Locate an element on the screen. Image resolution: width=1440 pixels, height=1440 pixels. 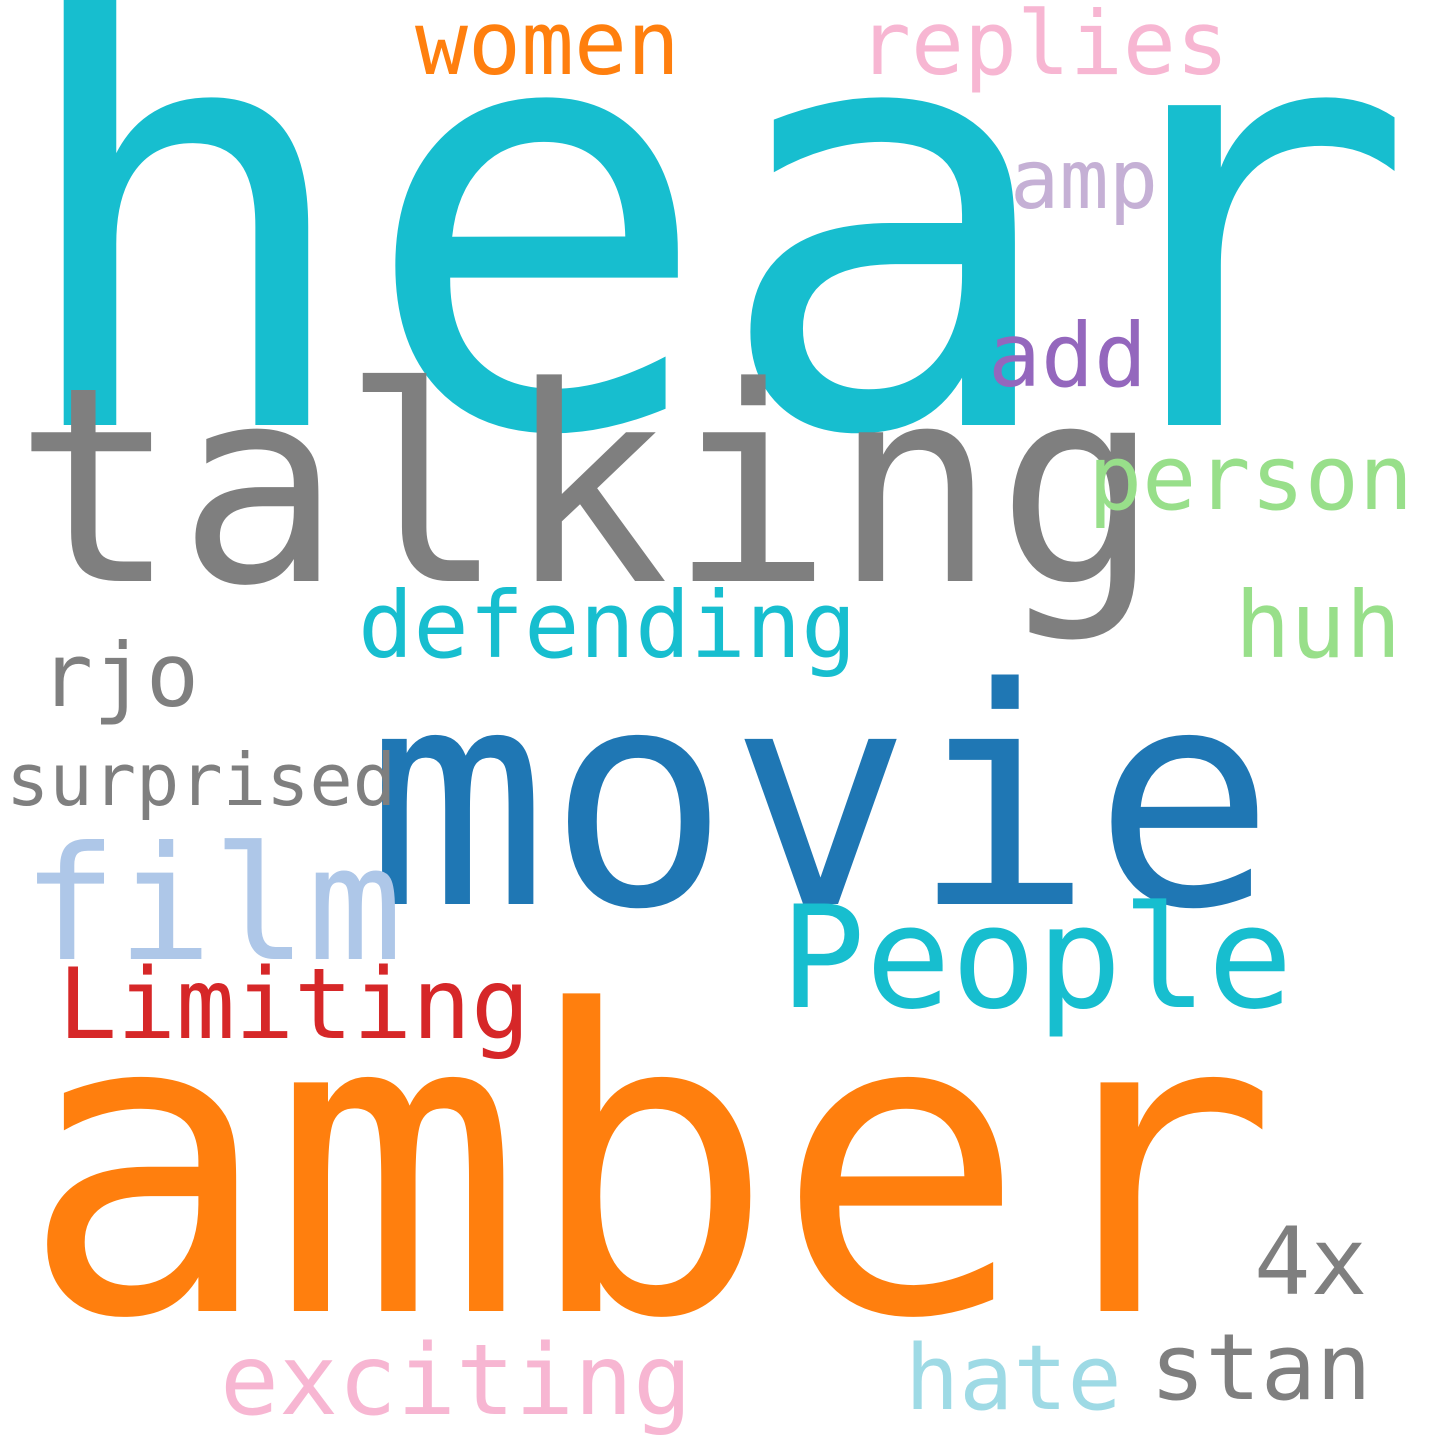
word-exciting: exciting is located at coordinates (456, 1381).